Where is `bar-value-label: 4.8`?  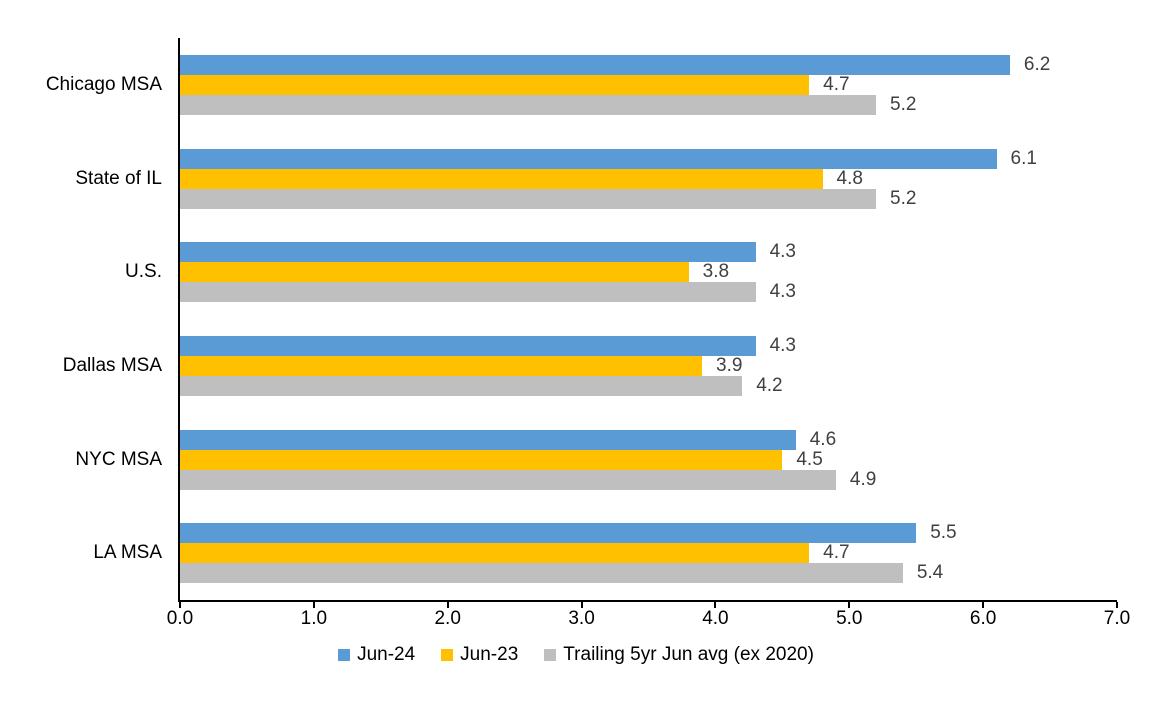 bar-value-label: 4.8 is located at coordinates (849, 178).